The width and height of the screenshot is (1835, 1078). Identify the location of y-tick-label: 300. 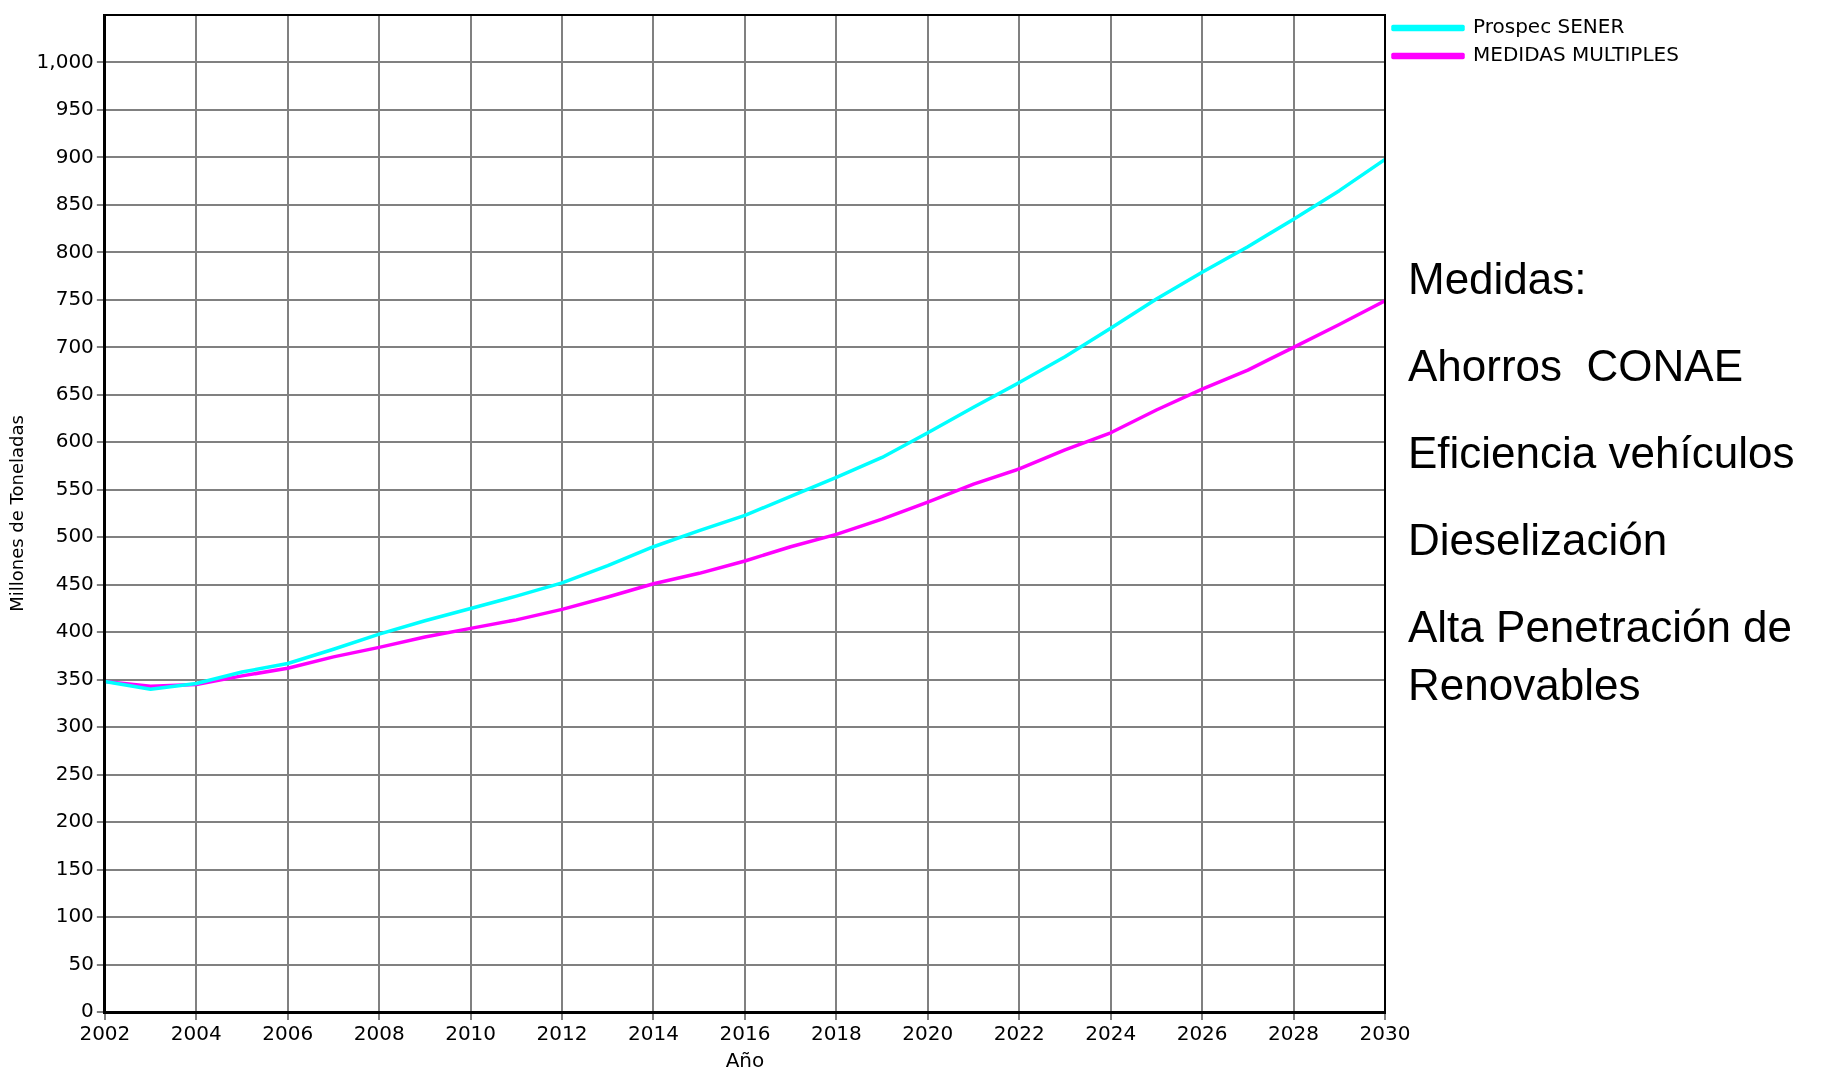
(74, 725).